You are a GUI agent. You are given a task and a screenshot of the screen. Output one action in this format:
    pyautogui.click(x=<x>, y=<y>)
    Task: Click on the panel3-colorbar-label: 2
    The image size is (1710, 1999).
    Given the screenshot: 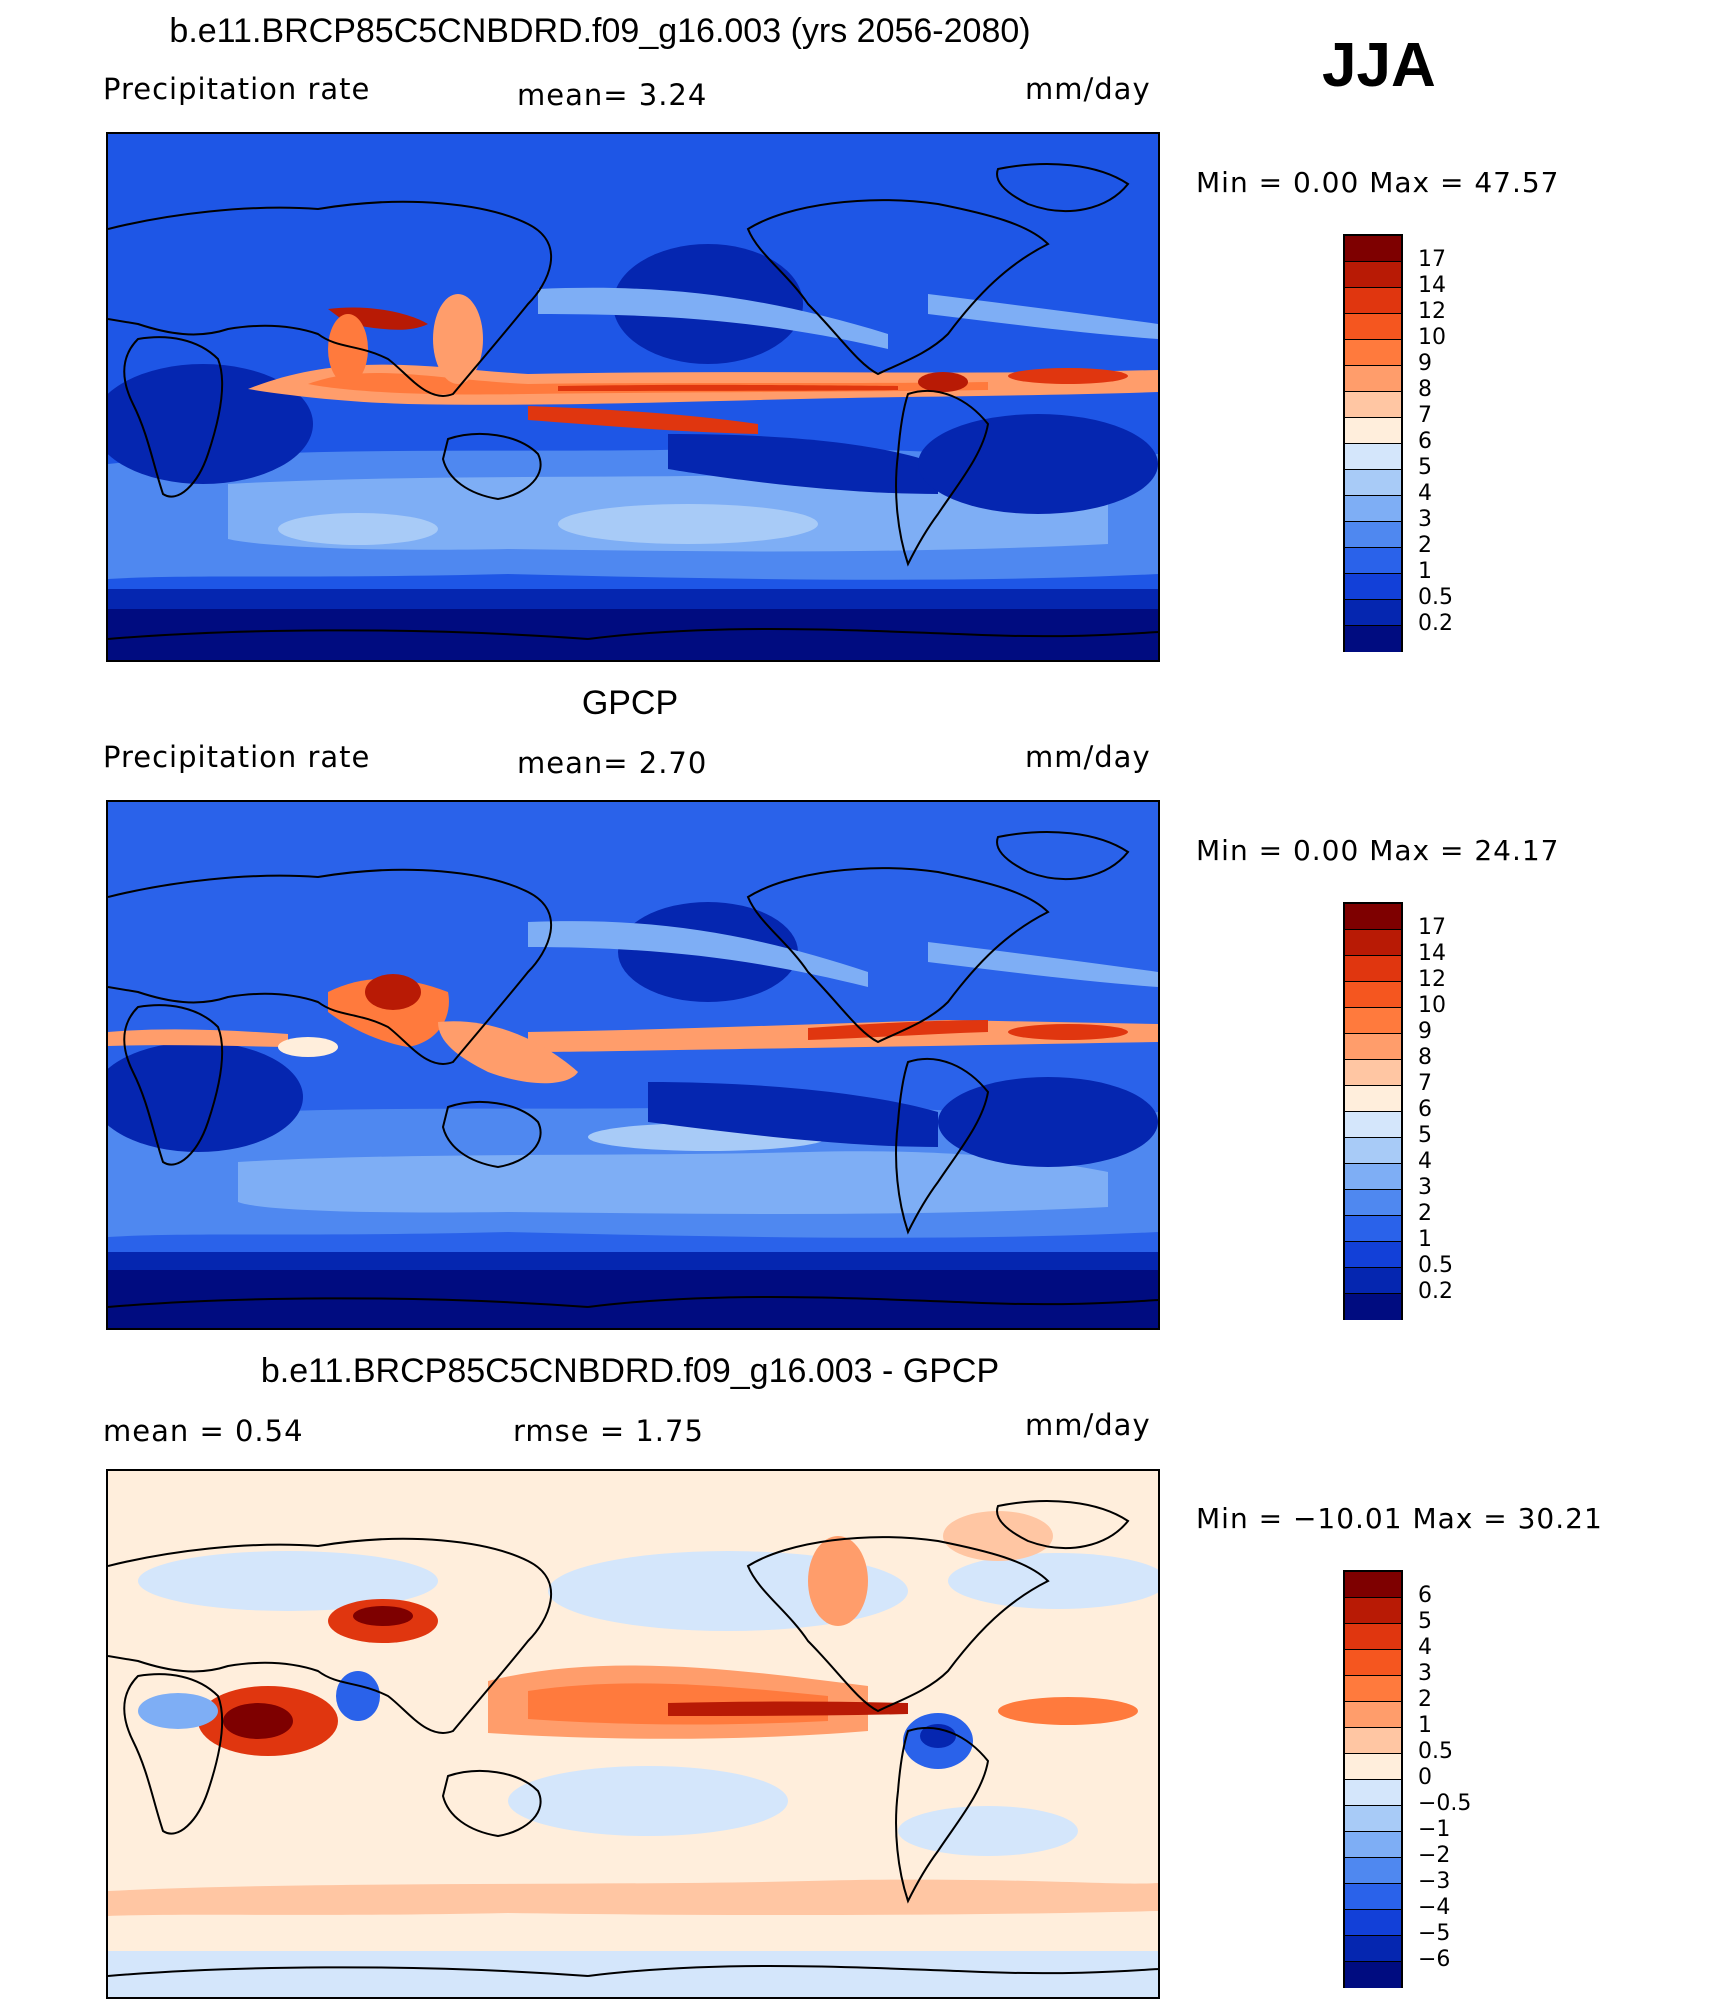 What is the action you would take?
    pyautogui.click(x=1425, y=1699)
    